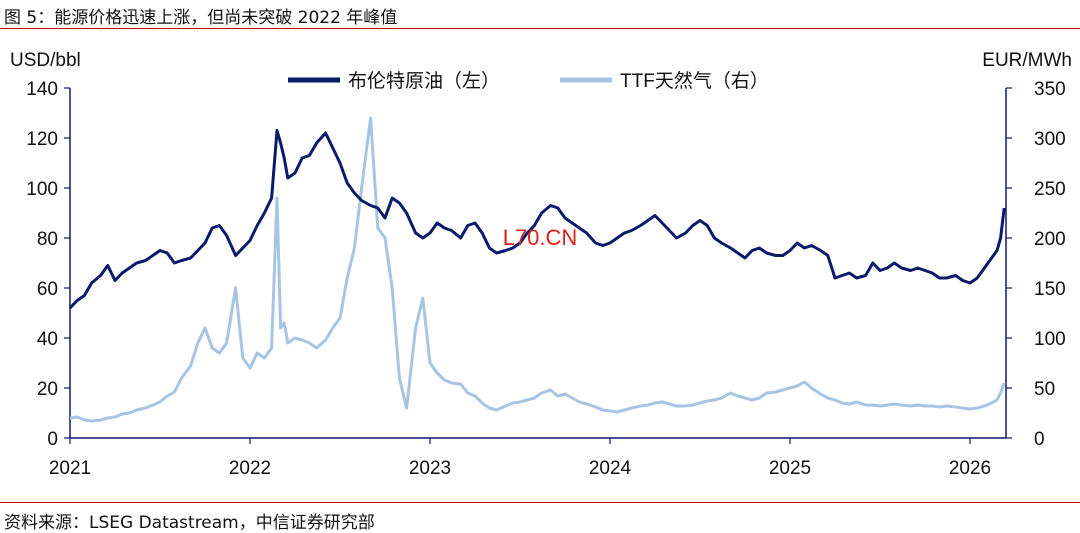 This screenshot has width=1080, height=533. Describe the element at coordinates (1050, 189) in the screenshot. I see `y-right-tick-label: 250` at that location.